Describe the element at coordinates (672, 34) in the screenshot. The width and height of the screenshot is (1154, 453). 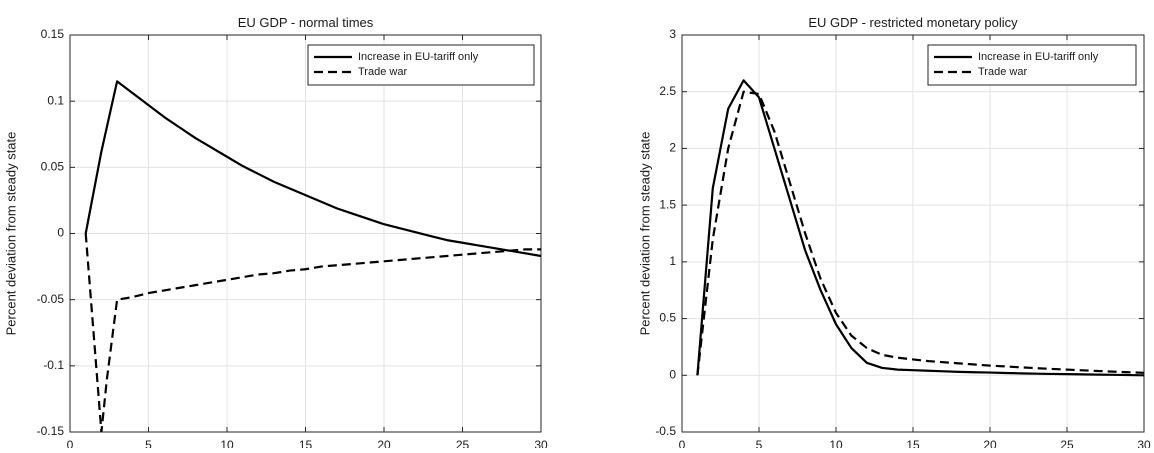
I see `y-tick-label: 3` at that location.